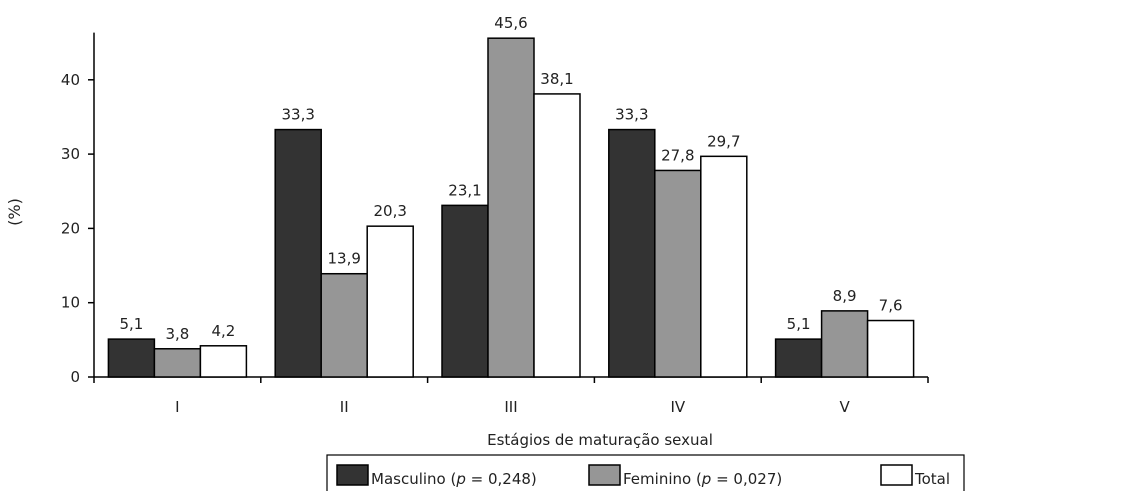  I want to click on y-tick-label: 20, so click(70, 228).